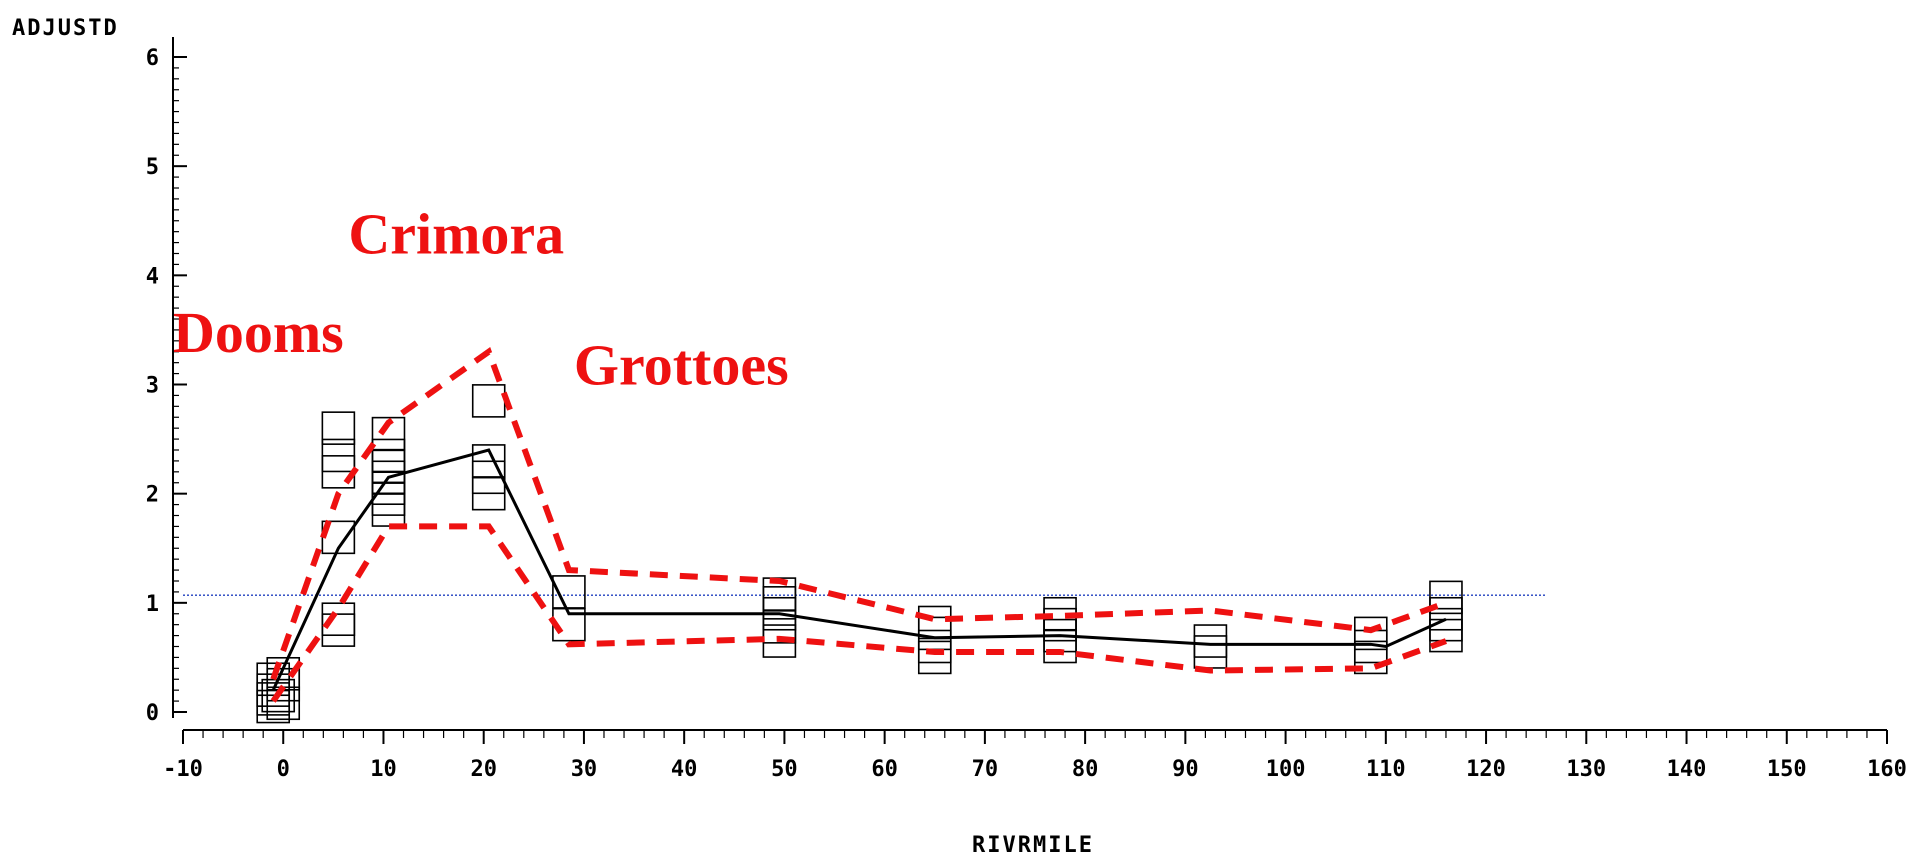 This screenshot has width=1915, height=859. I want to click on y-tick-label: 3, so click(152, 386).